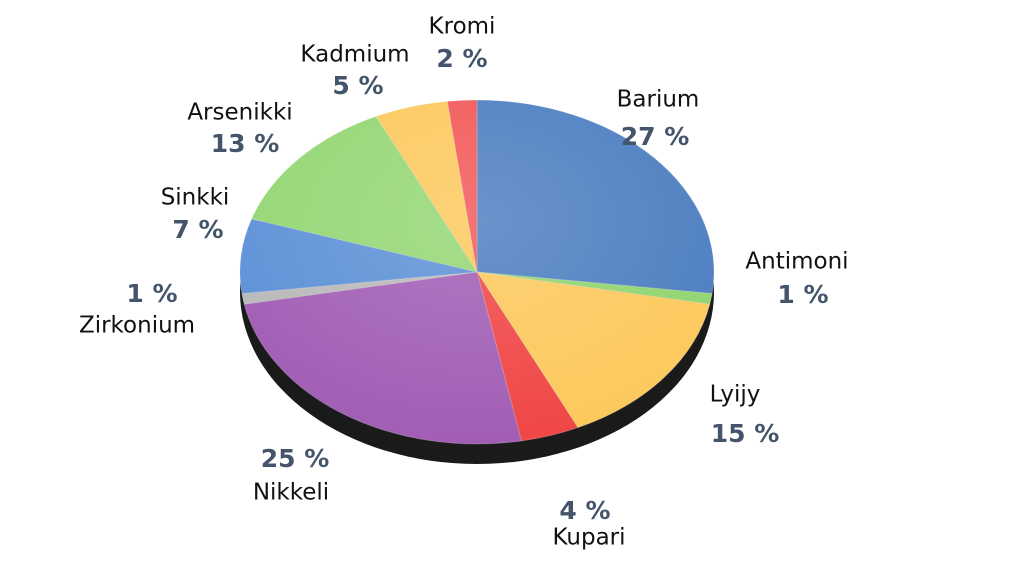  Describe the element at coordinates (354, 55) in the screenshot. I see `category-label: Kadmium` at that location.